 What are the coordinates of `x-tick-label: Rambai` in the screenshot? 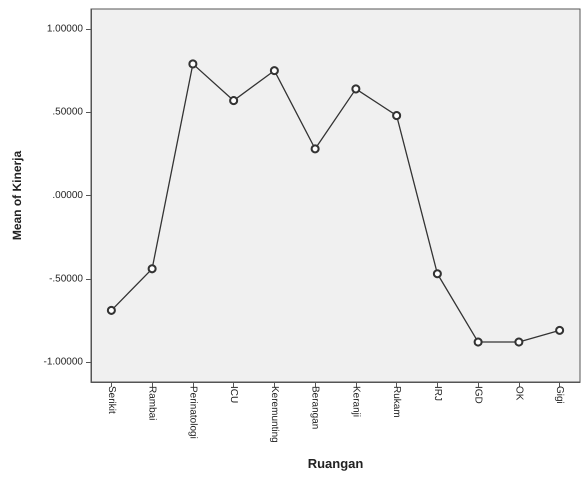 It's located at (152, 403).